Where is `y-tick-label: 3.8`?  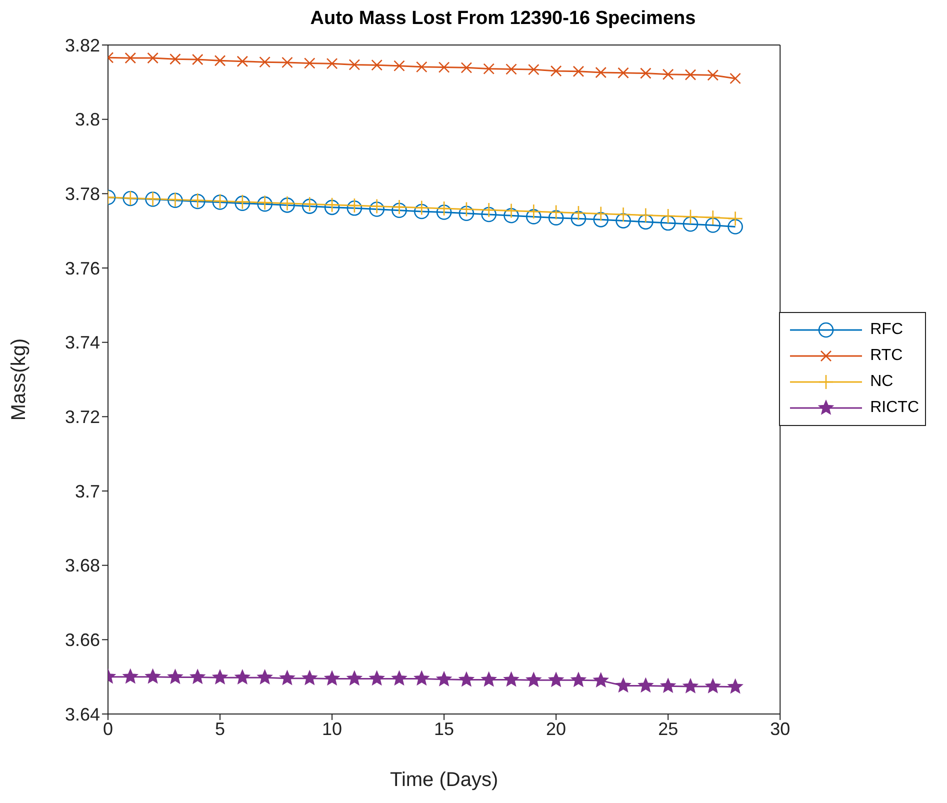 y-tick-label: 3.8 is located at coordinates (87, 120).